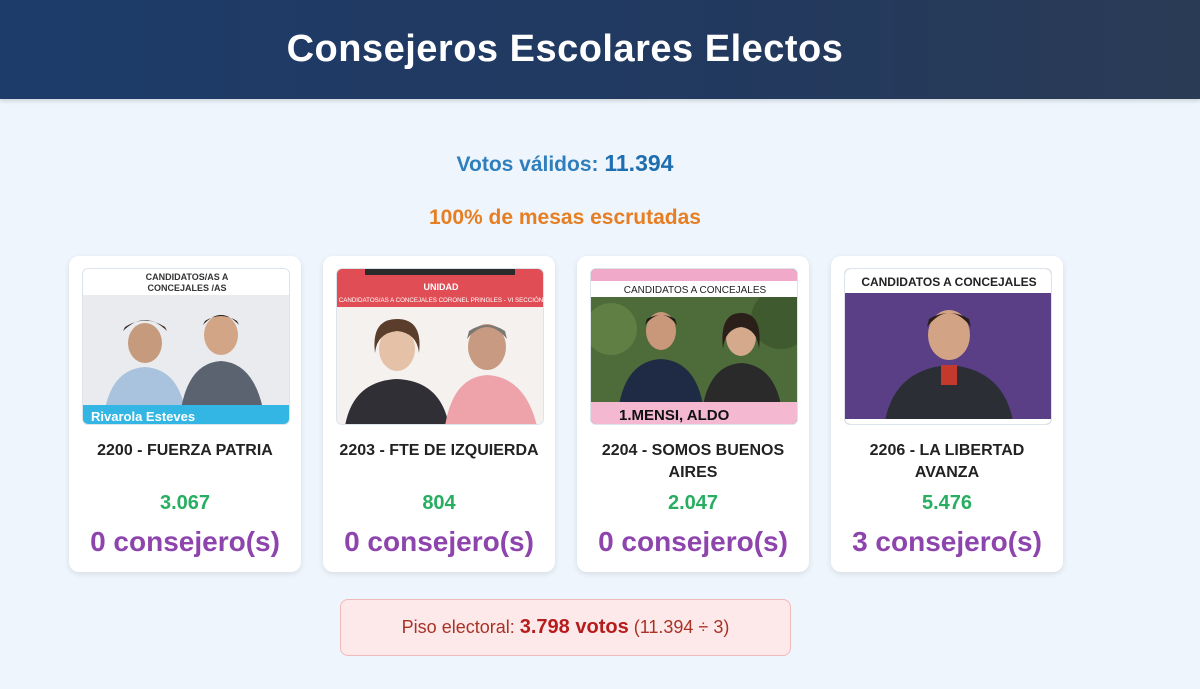  What do you see at coordinates (948, 346) in the screenshot?
I see `party-photo: CANDIDATOS A CONCEJALES` at bounding box center [948, 346].